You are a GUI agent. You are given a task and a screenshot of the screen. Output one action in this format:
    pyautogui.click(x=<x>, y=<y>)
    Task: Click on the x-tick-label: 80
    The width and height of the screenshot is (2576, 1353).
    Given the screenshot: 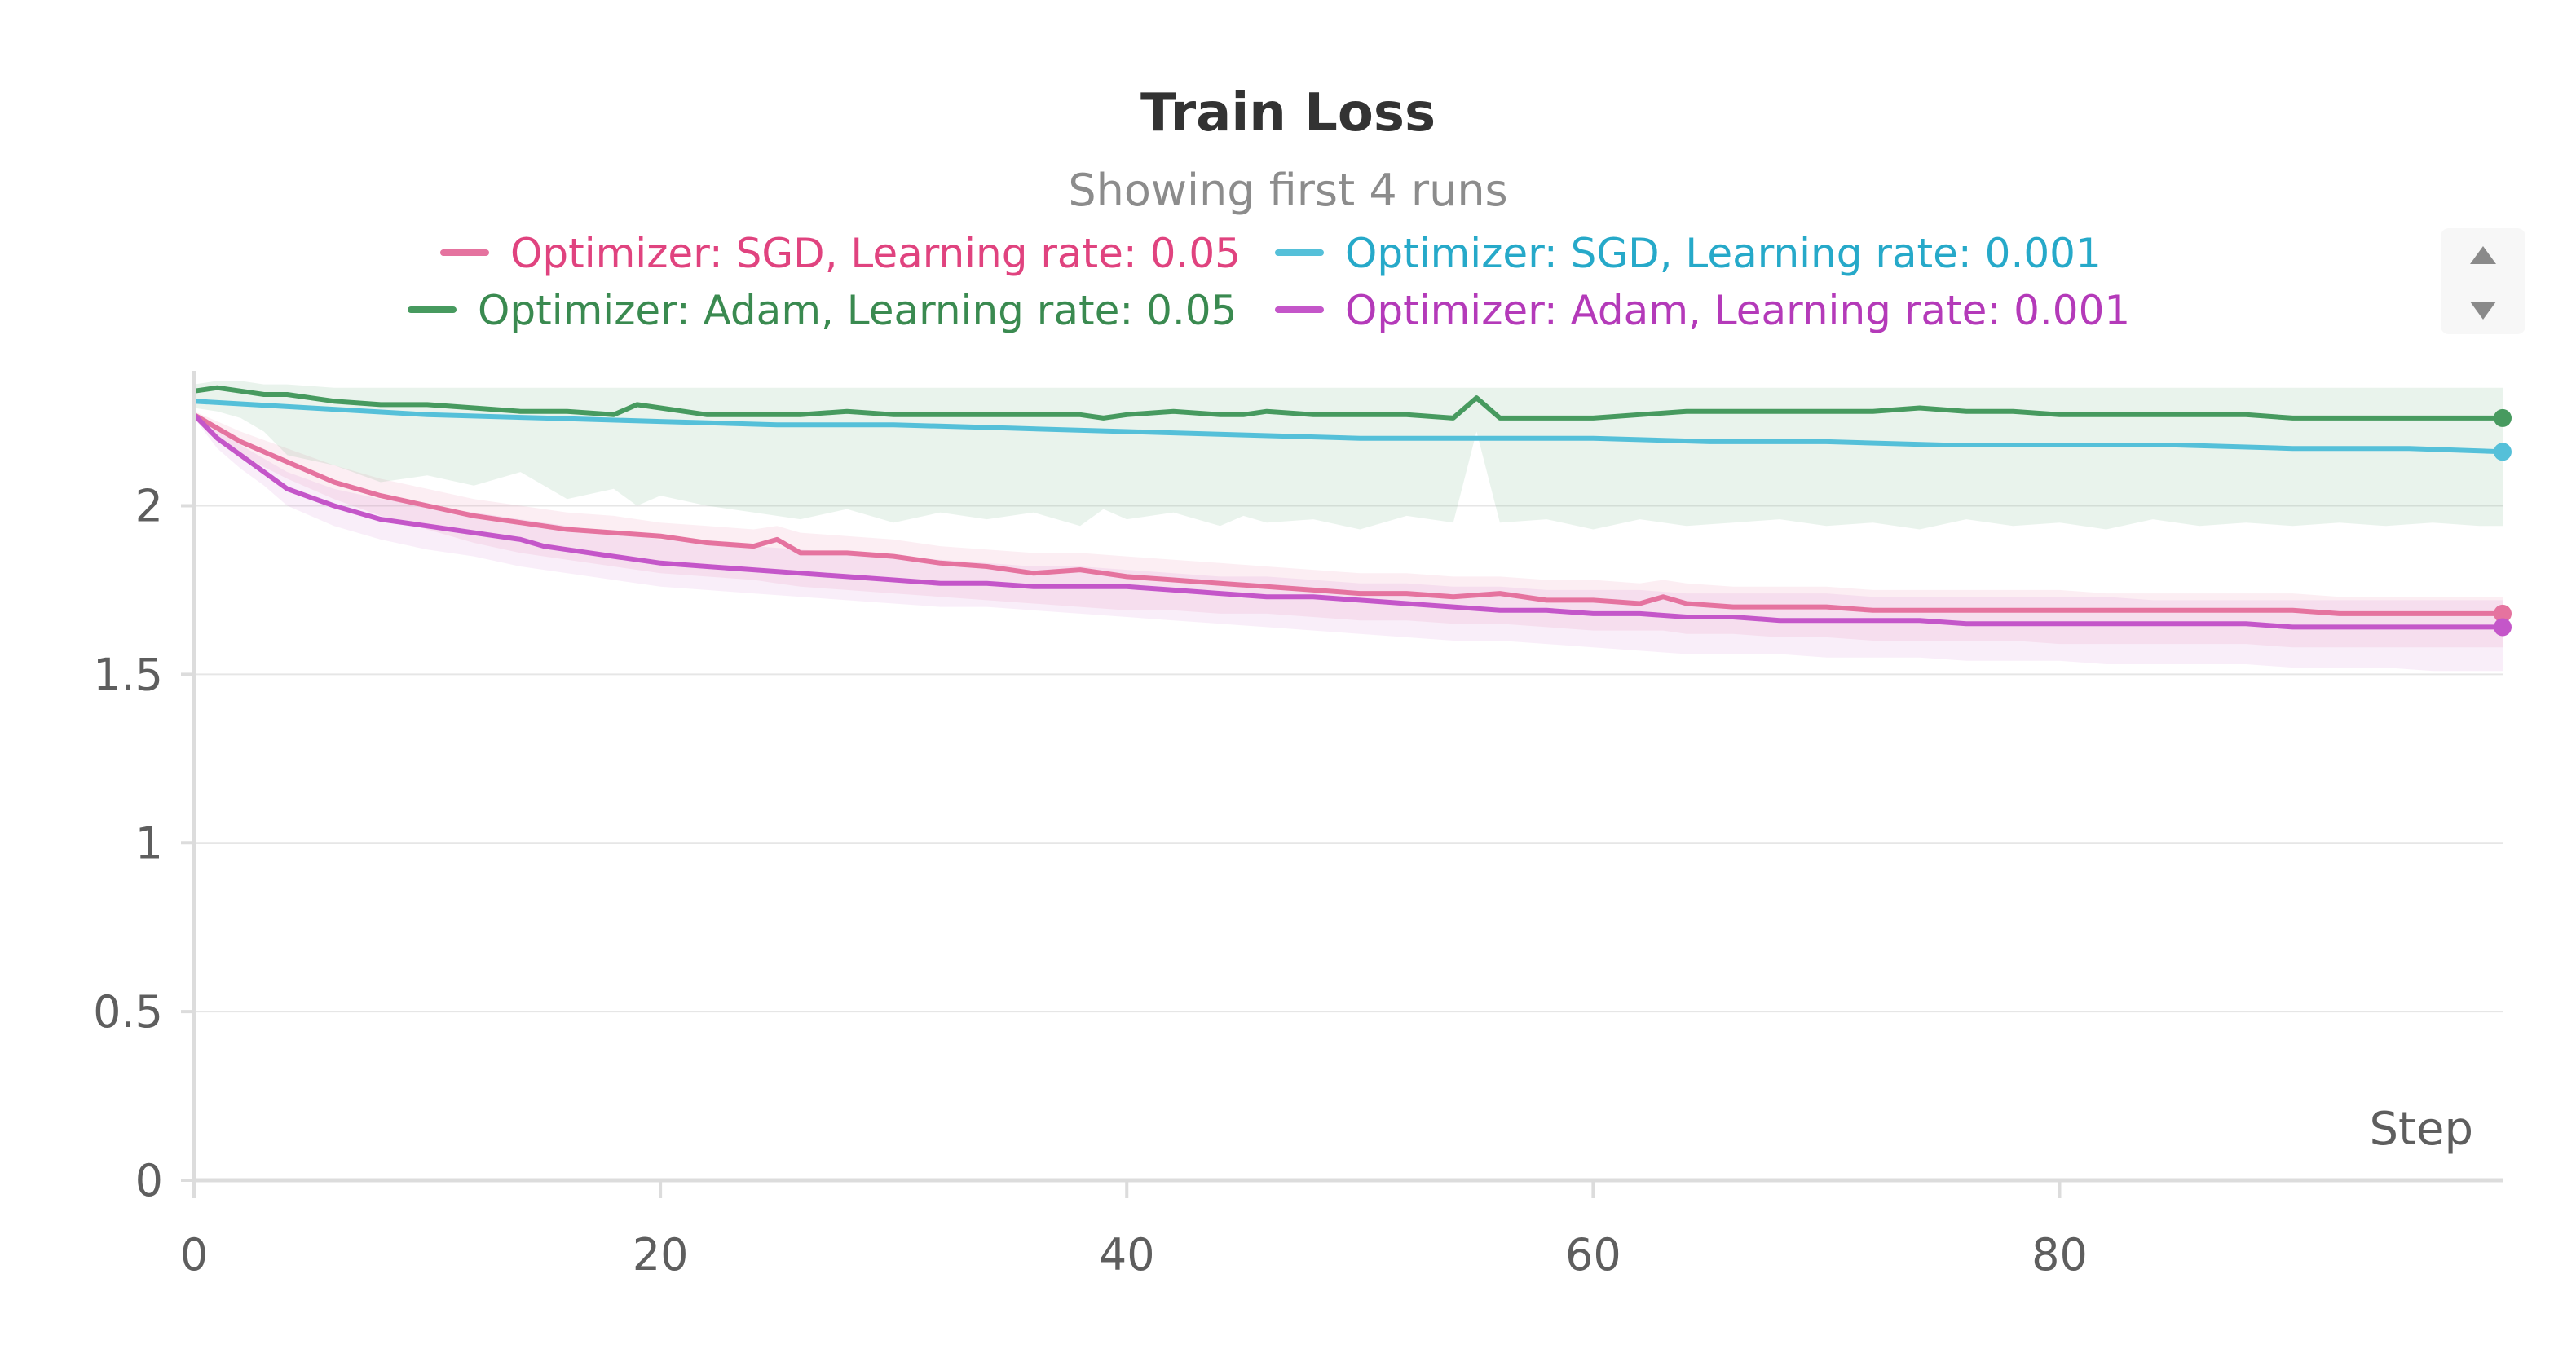 What is the action you would take?
    pyautogui.click(x=2059, y=1254)
    